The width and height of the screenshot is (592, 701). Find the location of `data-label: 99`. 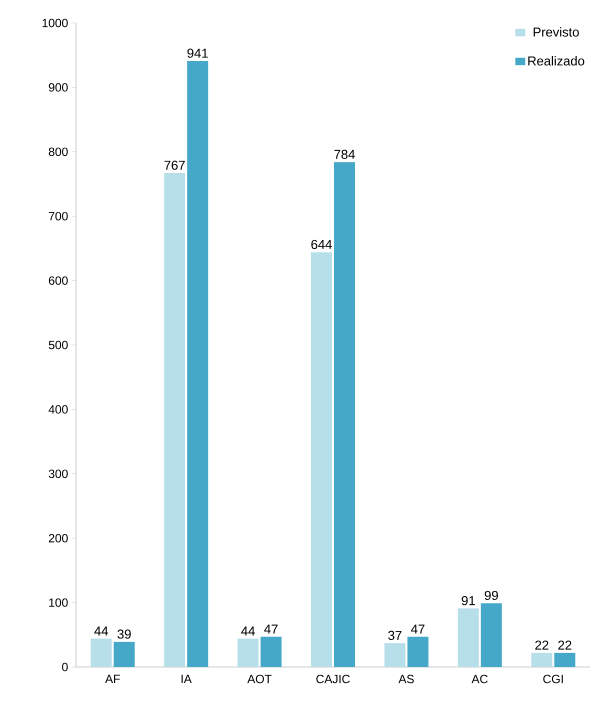

data-label: 99 is located at coordinates (491, 595).